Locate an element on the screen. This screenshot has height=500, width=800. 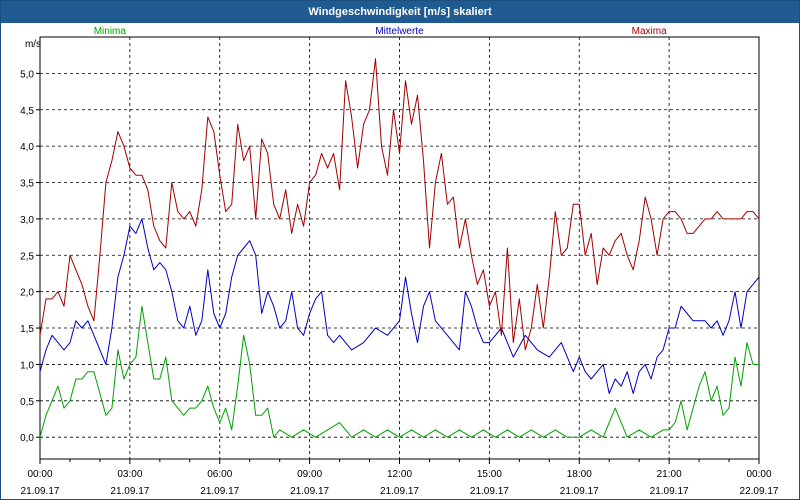
x-tick-date: 22.09.17 is located at coordinates (759, 491).